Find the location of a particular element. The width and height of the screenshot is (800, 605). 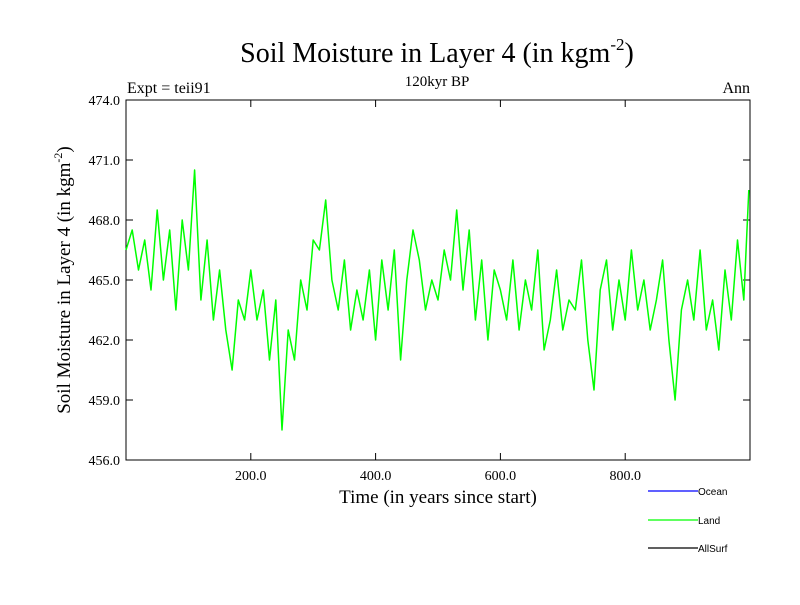

legend-label-land: Land is located at coordinates (709, 521).